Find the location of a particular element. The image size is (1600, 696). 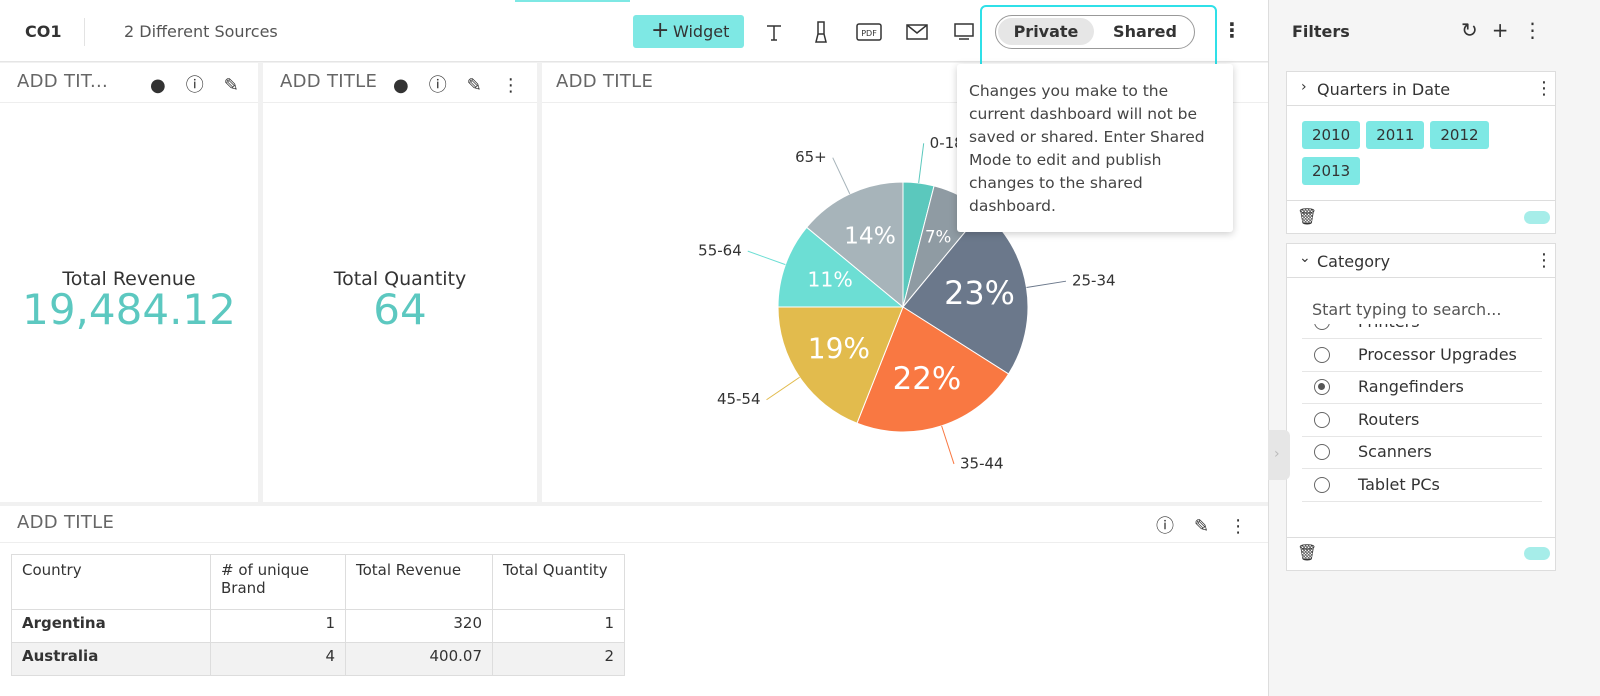

category-option: Rangefinders is located at coordinates (1422, 388).